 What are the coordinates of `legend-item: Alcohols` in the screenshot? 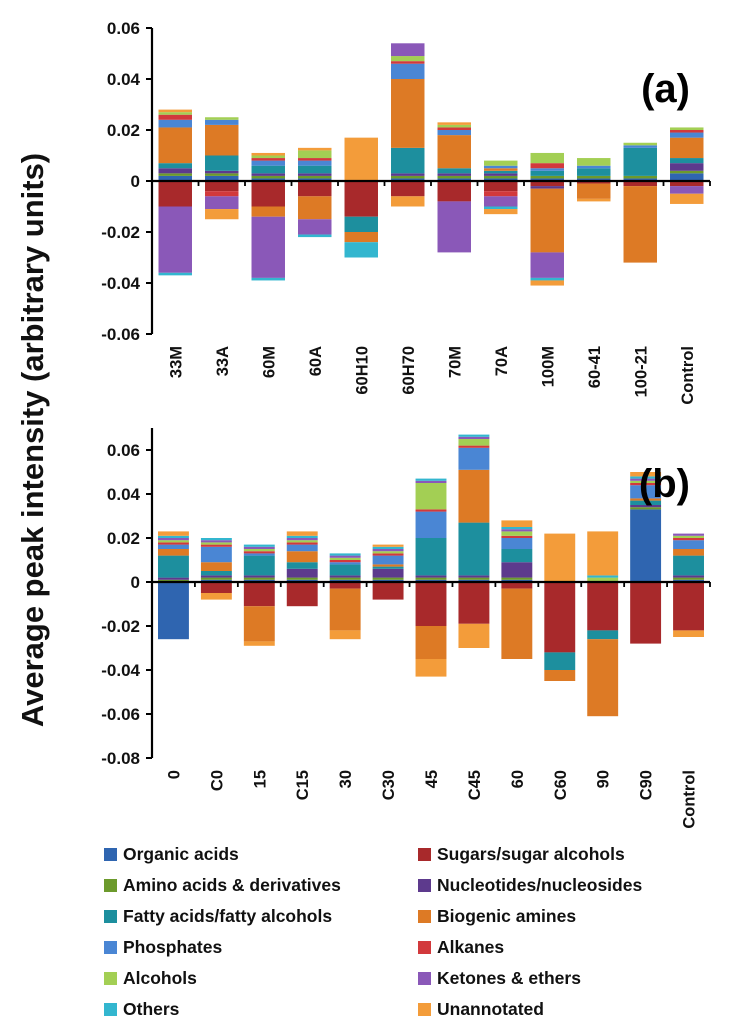 It's located at (252, 978).